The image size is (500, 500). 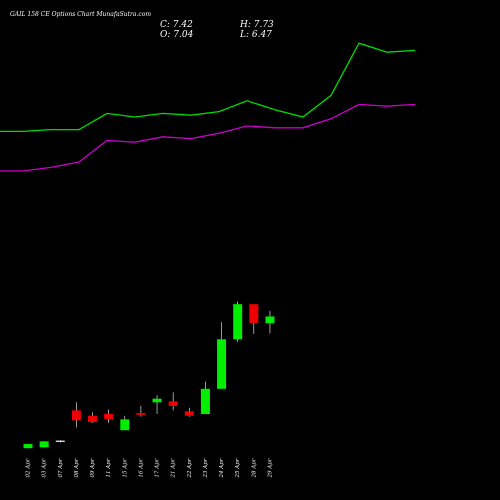 I want to click on close-value: C: 7.42, so click(x=176, y=25).